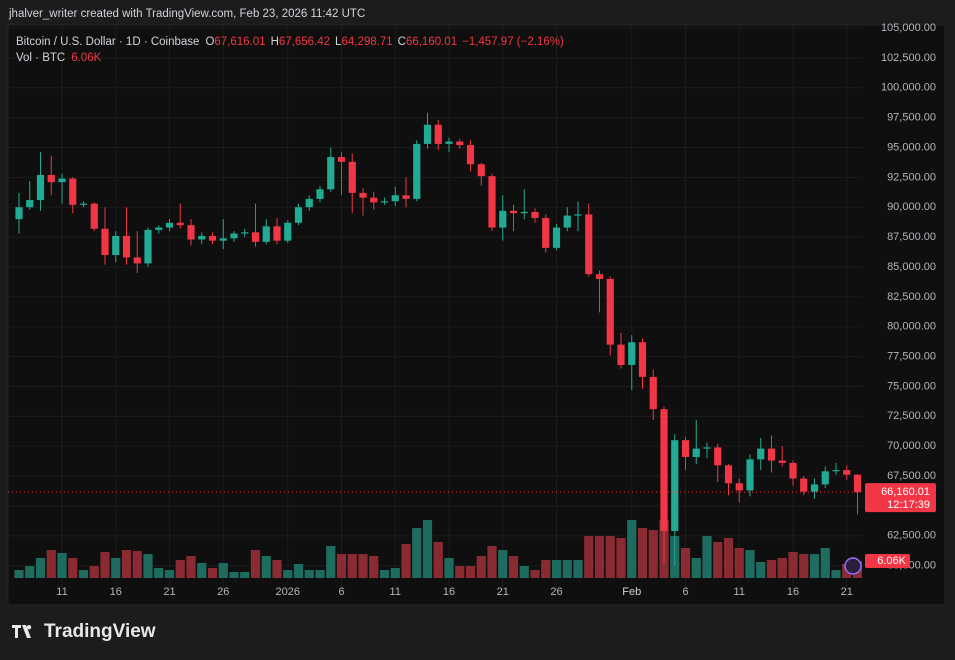 The height and width of the screenshot is (660, 955). I want to click on volume-legend: Vol · BTC 6.06K, so click(59, 58).